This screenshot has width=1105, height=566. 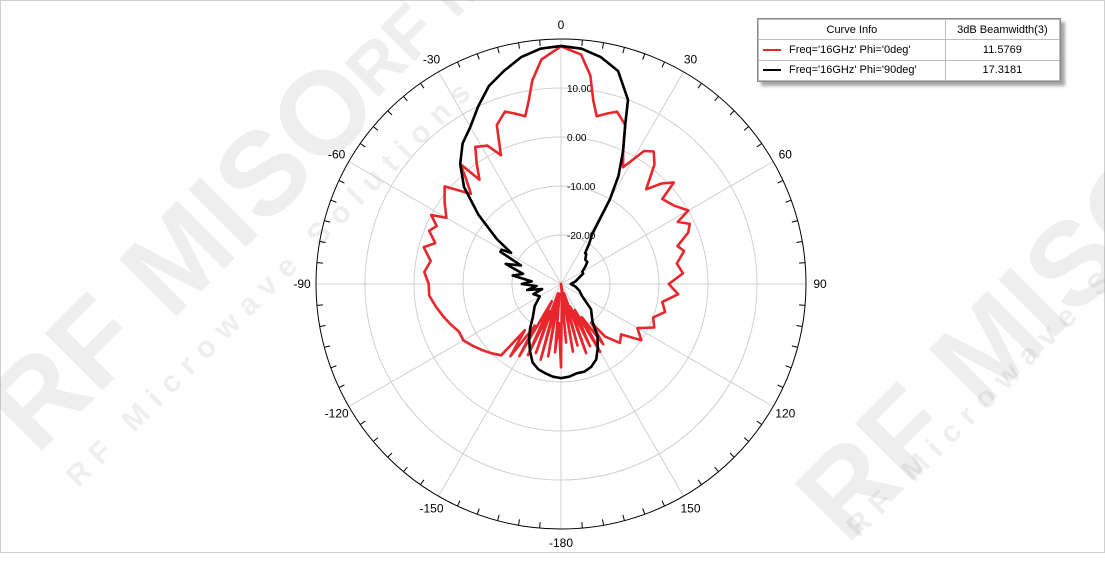 I want to click on radial-tick-label: -20.00, so click(x=581, y=236).